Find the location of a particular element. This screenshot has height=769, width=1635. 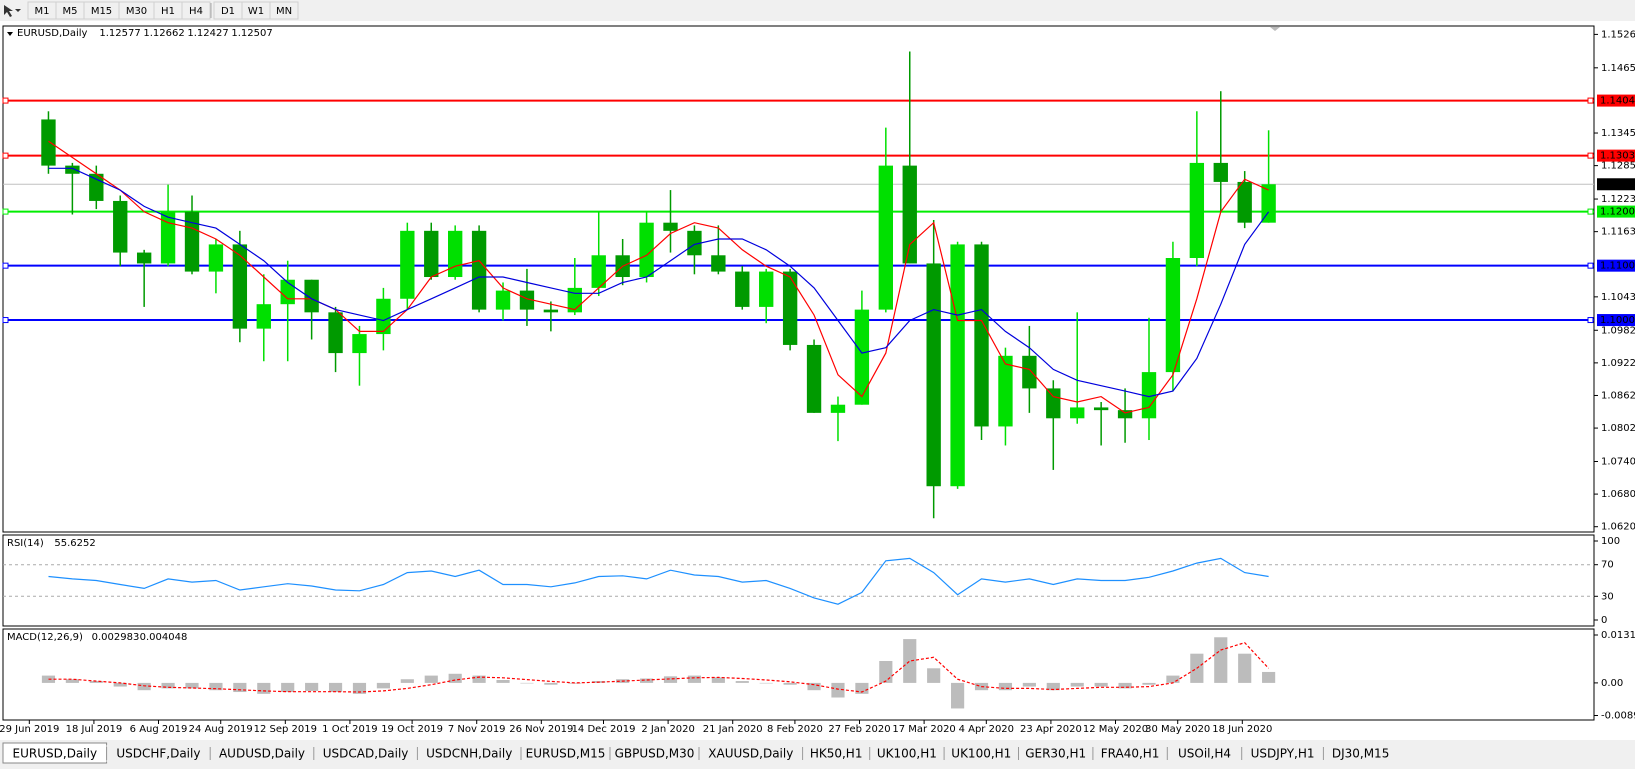

timeframe-label: M15 is located at coordinates (101, 11).